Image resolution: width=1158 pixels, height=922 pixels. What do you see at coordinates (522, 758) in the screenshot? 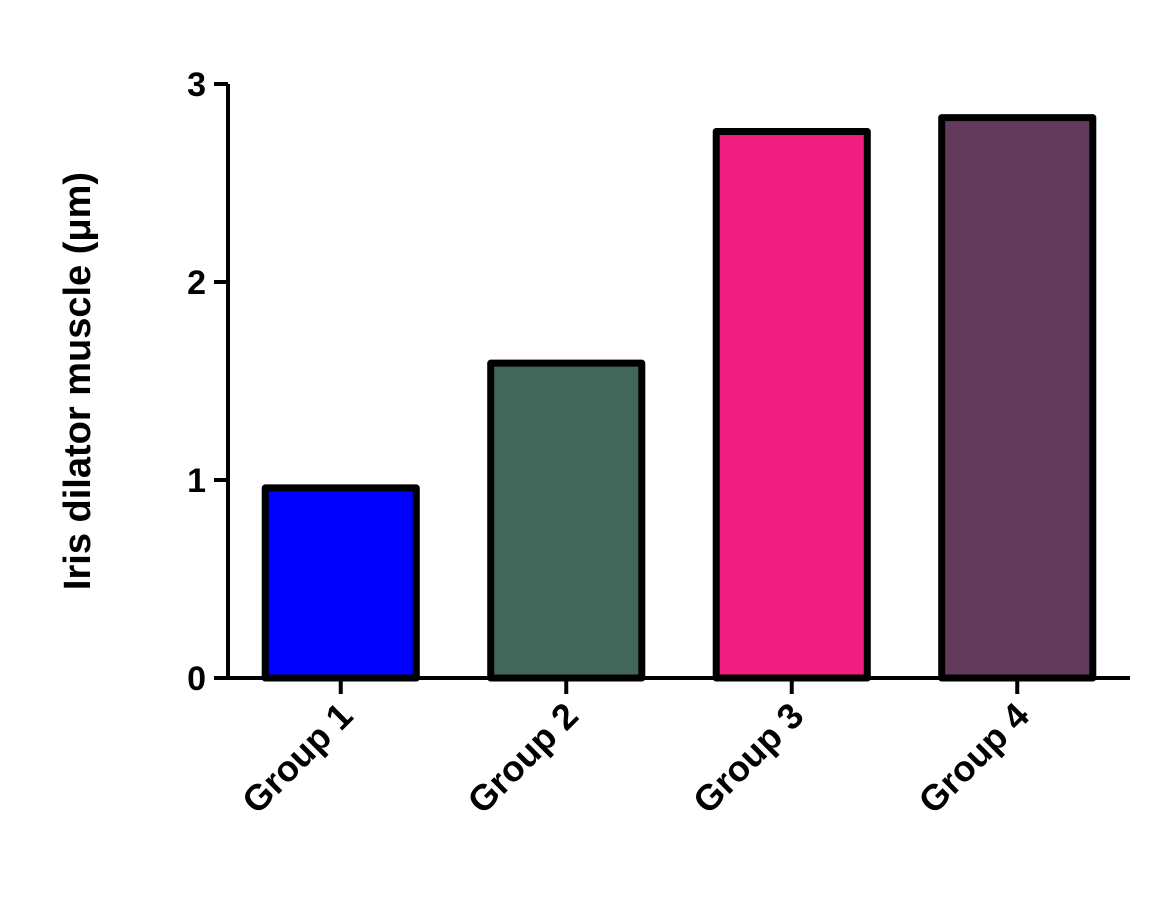
I see `x-tick-label: Group 2` at bounding box center [522, 758].